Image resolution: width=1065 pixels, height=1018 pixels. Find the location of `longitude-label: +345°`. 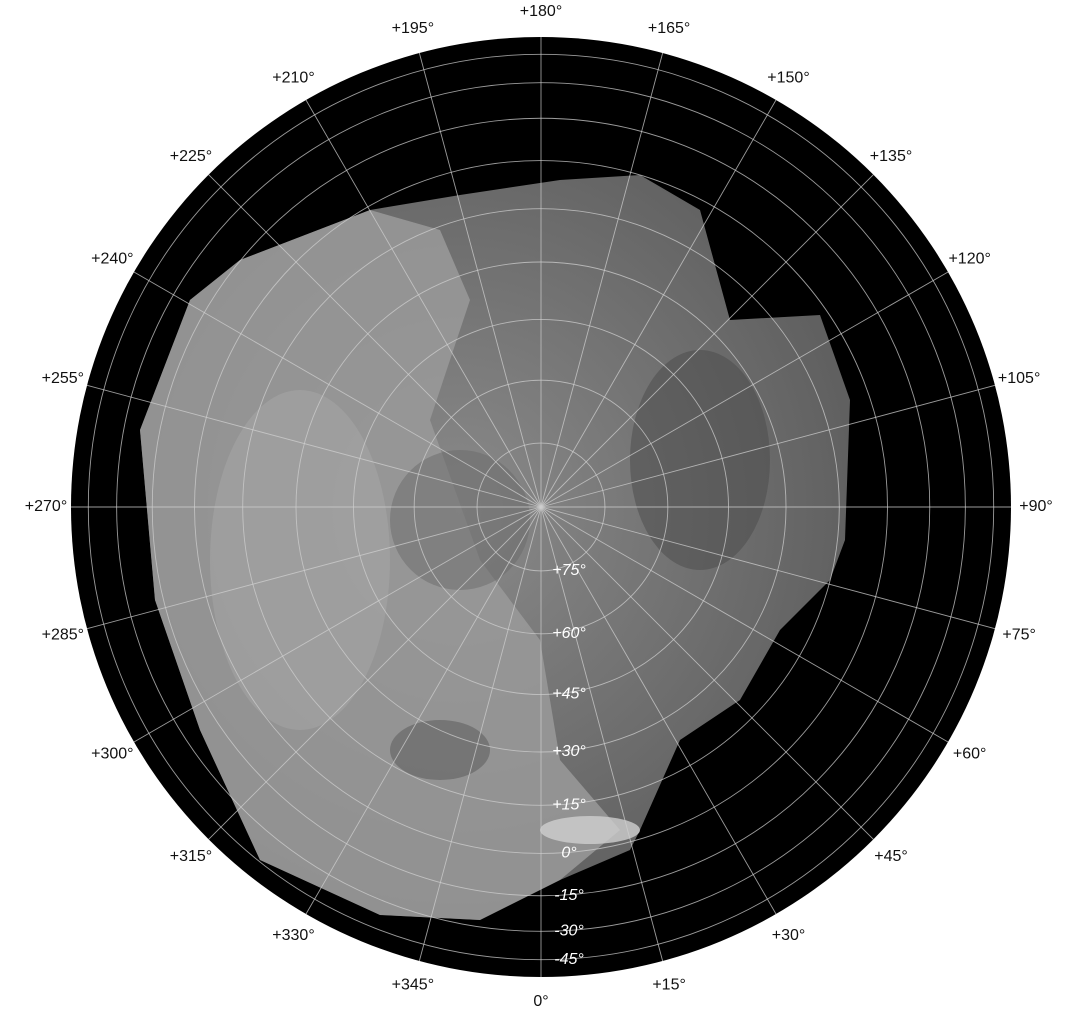

longitude-label: +345° is located at coordinates (413, 984).